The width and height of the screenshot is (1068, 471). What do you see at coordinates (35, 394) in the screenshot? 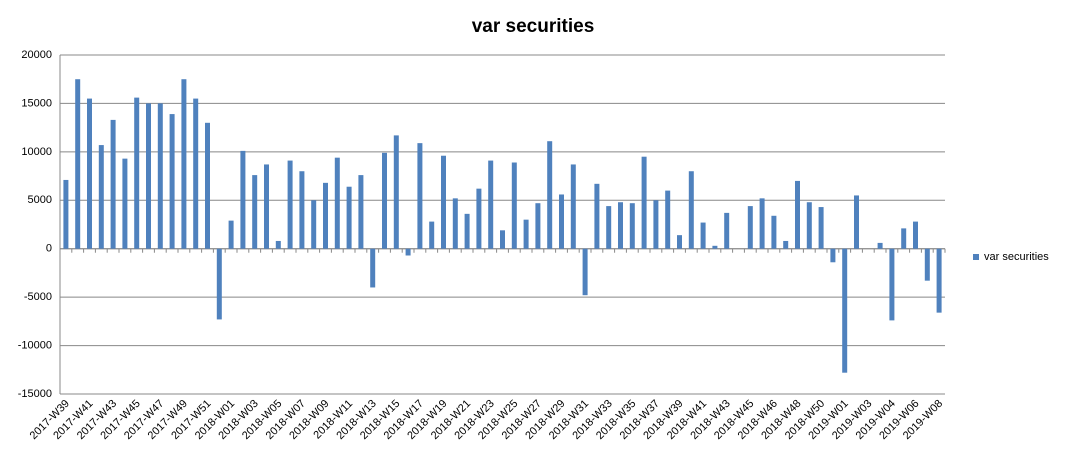
I see `y-tick-label: -15000` at bounding box center [35, 394].